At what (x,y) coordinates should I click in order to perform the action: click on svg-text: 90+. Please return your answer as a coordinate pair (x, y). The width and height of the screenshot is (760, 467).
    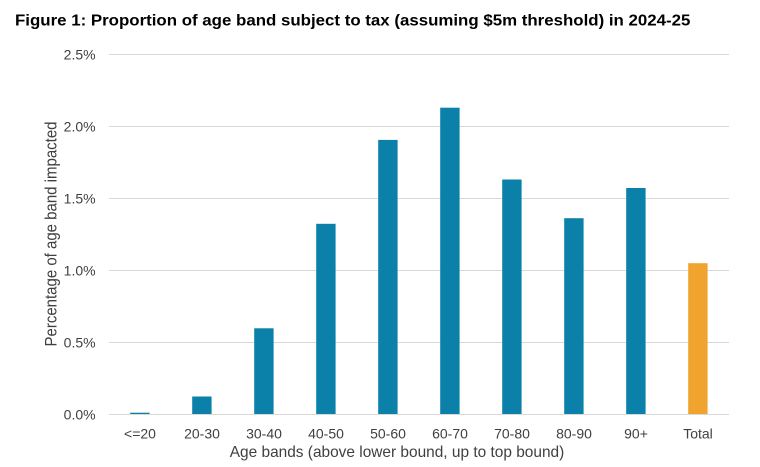
    Looking at the image, I should click on (636, 434).